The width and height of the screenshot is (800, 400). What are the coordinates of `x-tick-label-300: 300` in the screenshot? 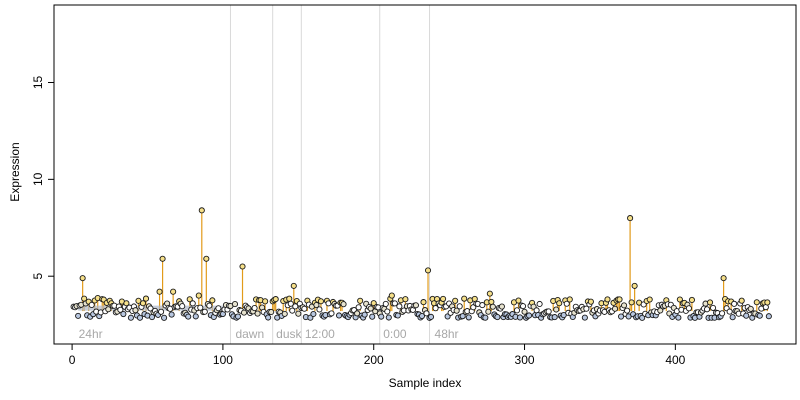 It's located at (525, 360).